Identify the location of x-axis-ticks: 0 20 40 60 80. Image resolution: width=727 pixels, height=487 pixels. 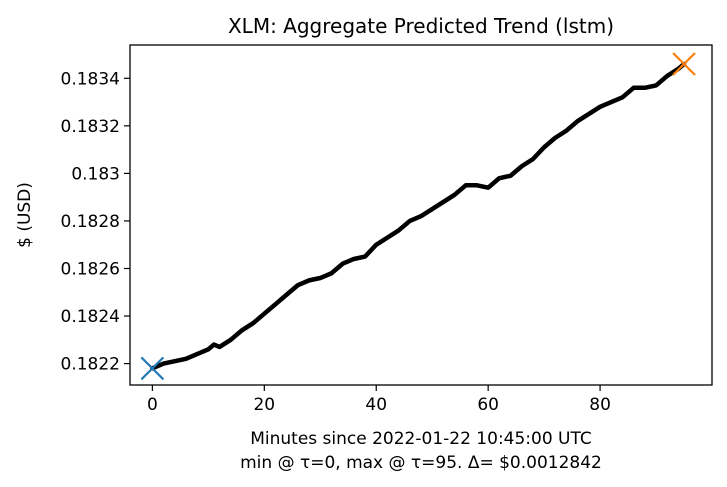
(379, 400).